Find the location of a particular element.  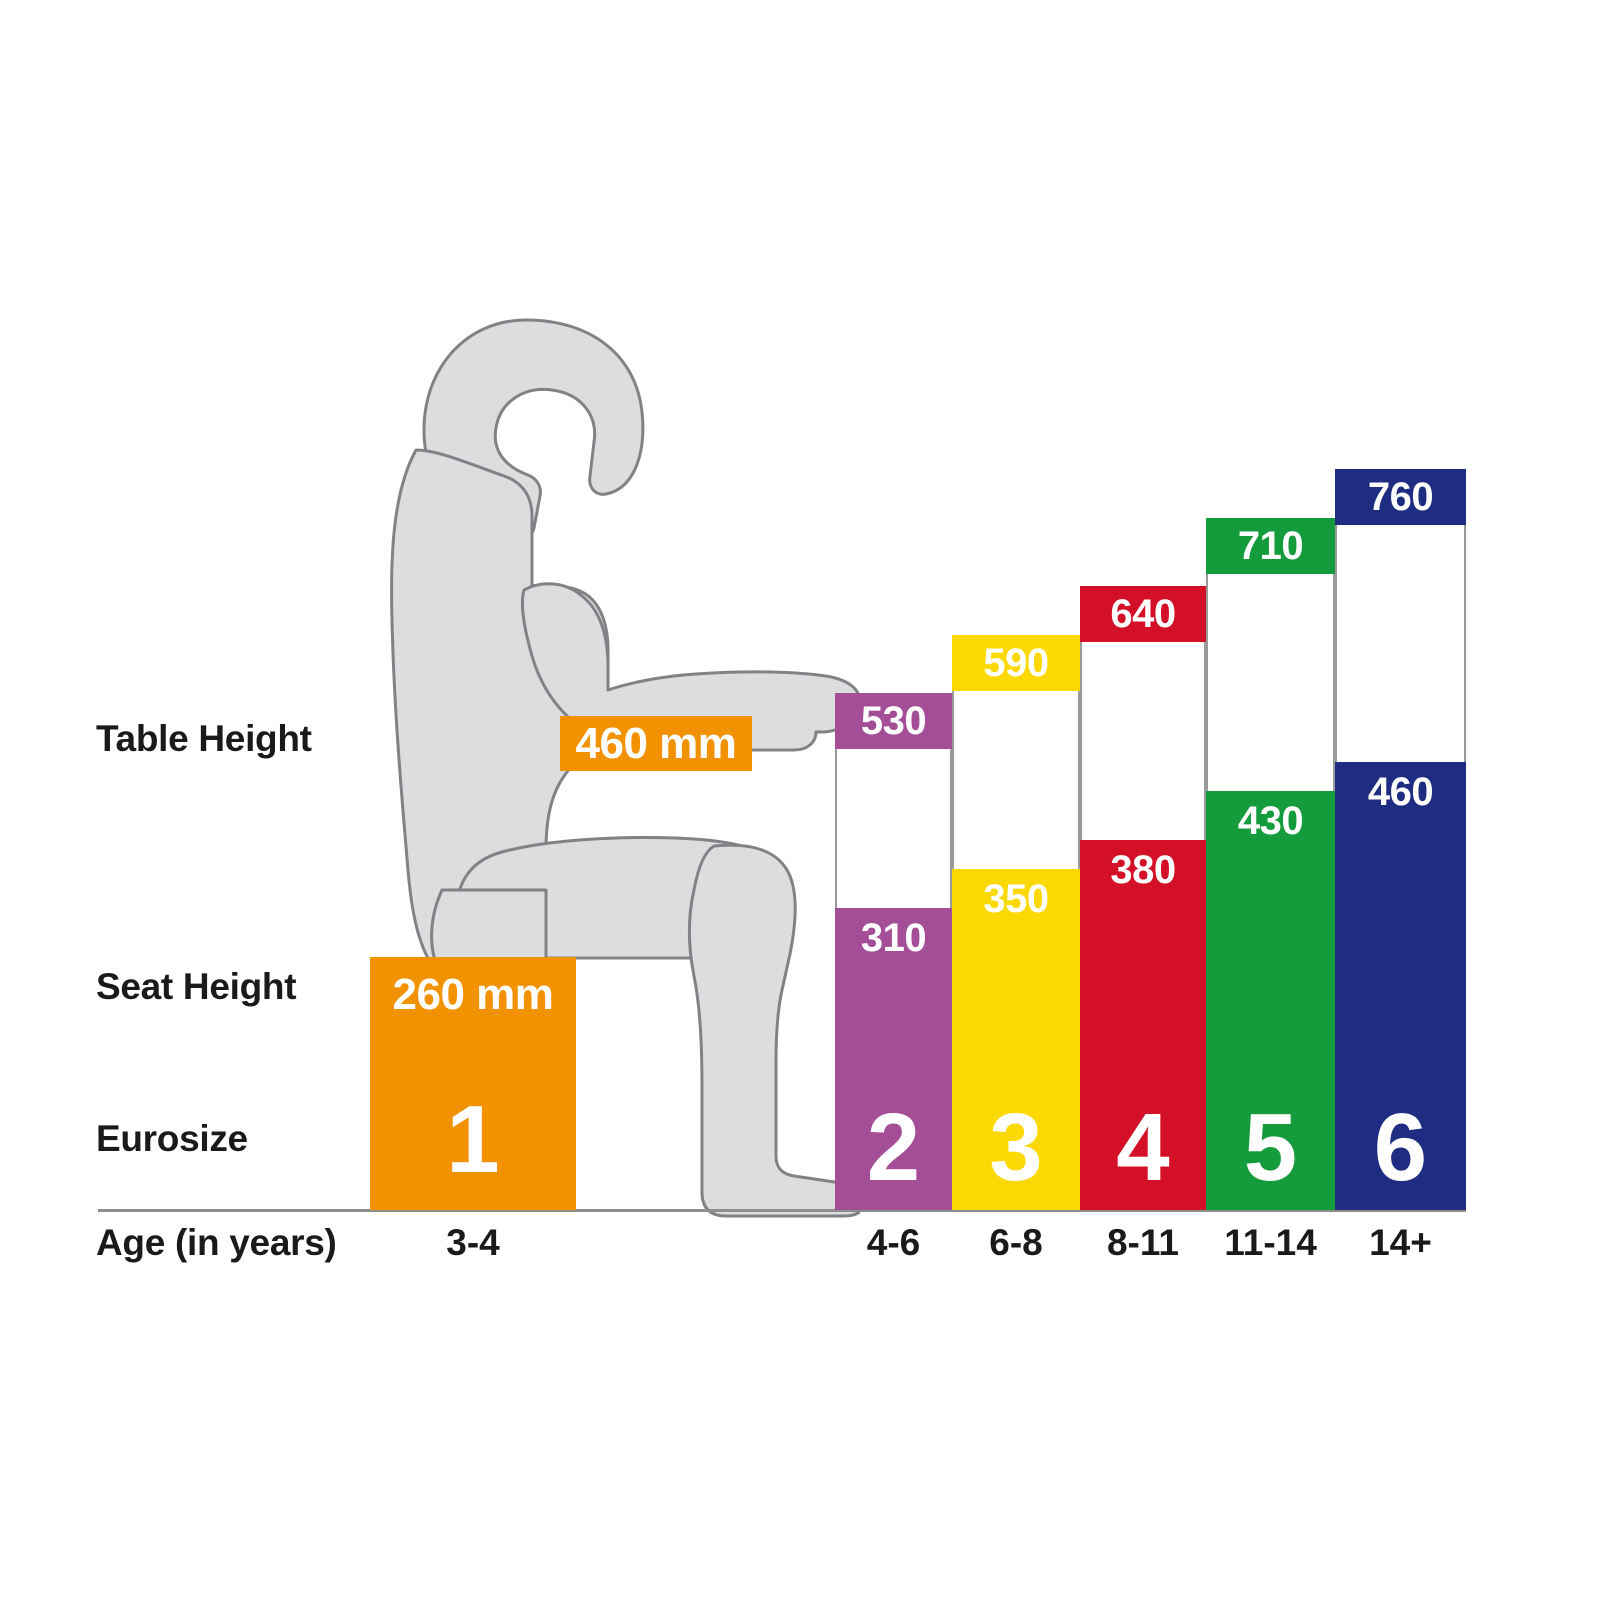

table-height-value: 590 is located at coordinates (1016, 662).